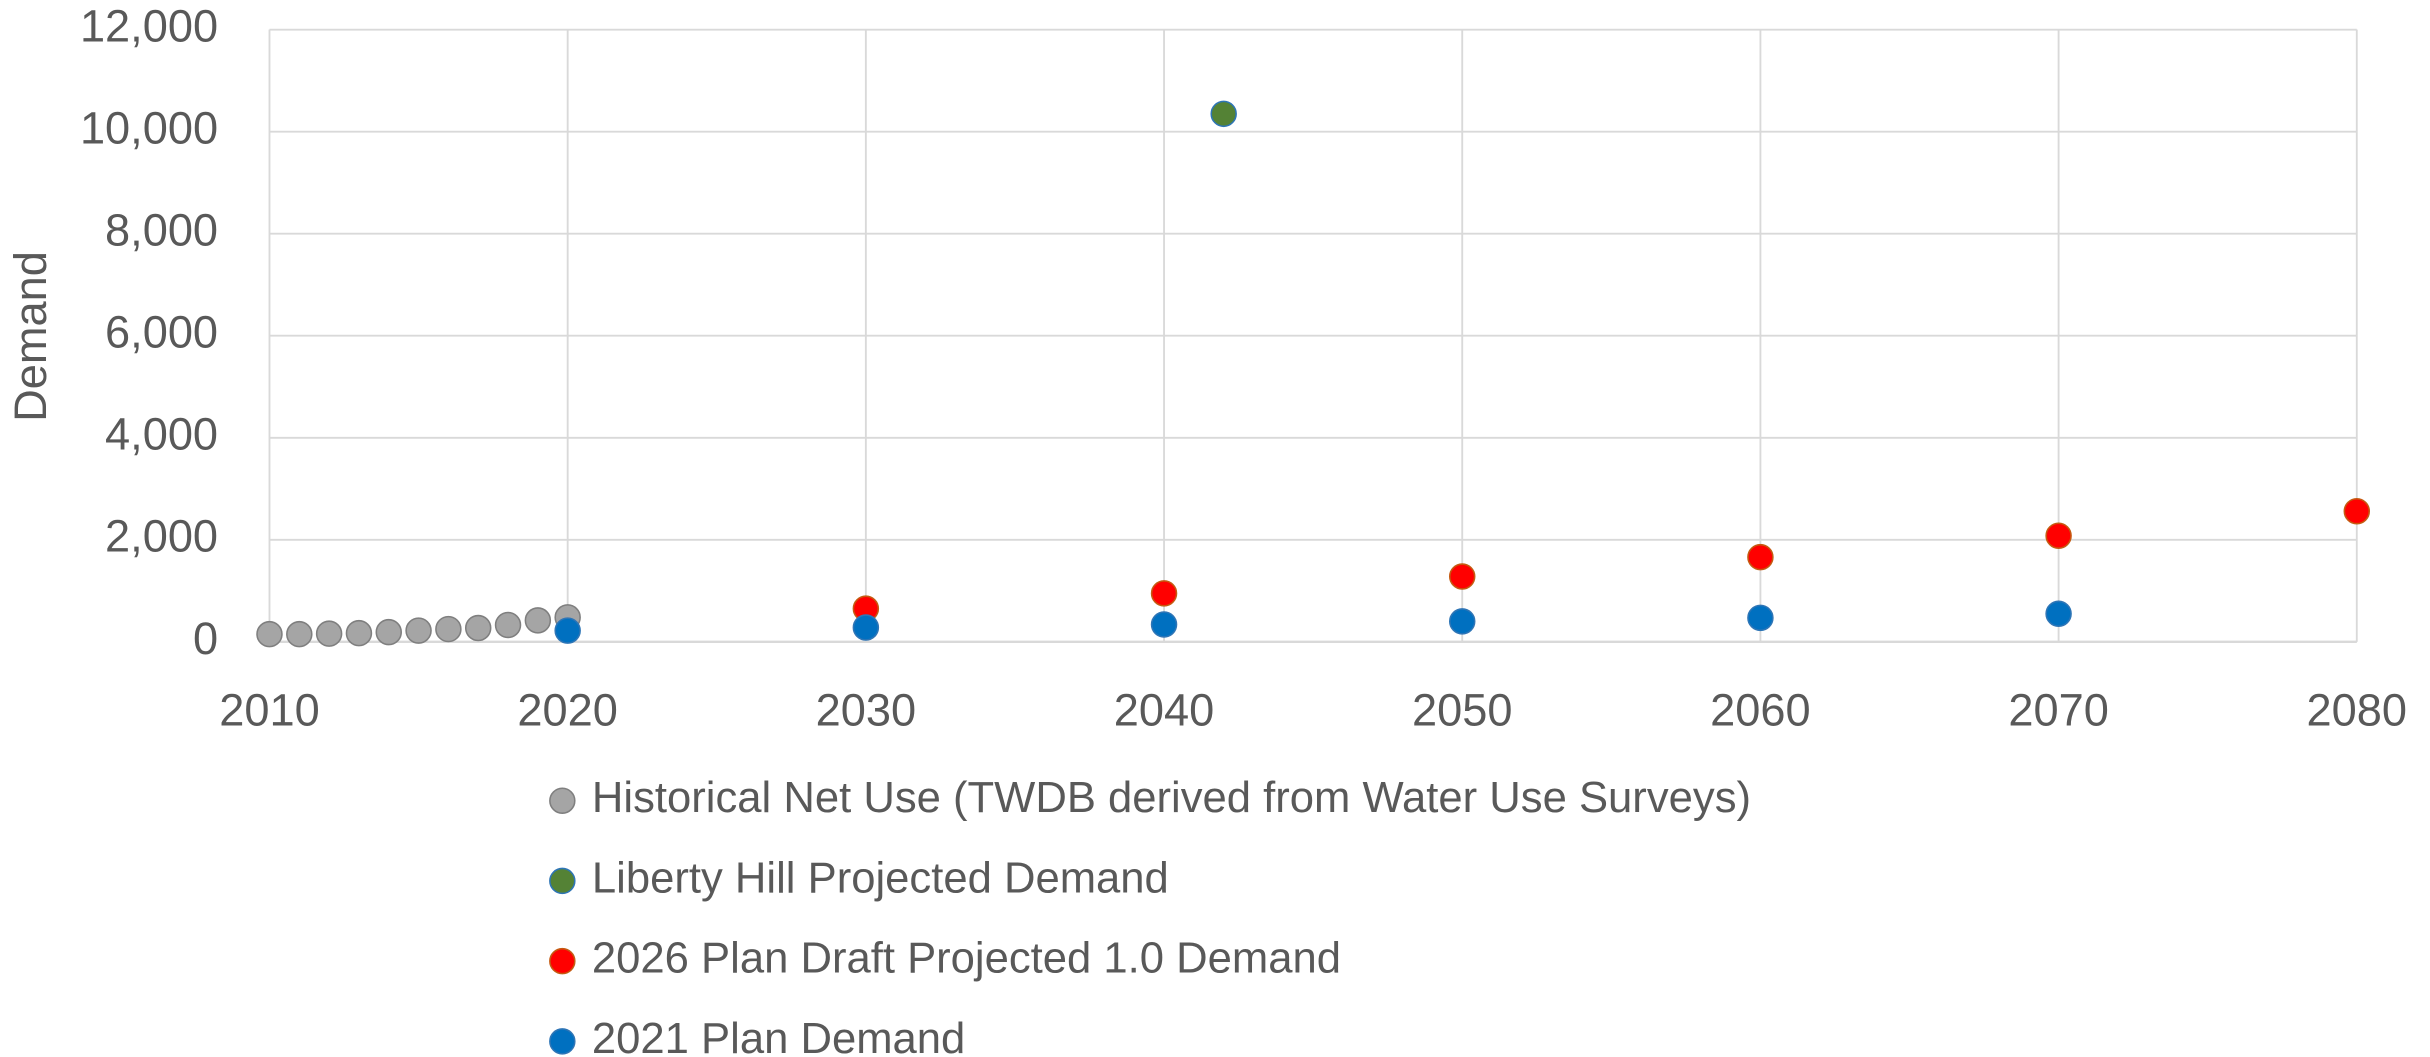 The height and width of the screenshot is (1057, 2430). What do you see at coordinates (161, 230) in the screenshot?
I see `y-tick-label: 8,000` at bounding box center [161, 230].